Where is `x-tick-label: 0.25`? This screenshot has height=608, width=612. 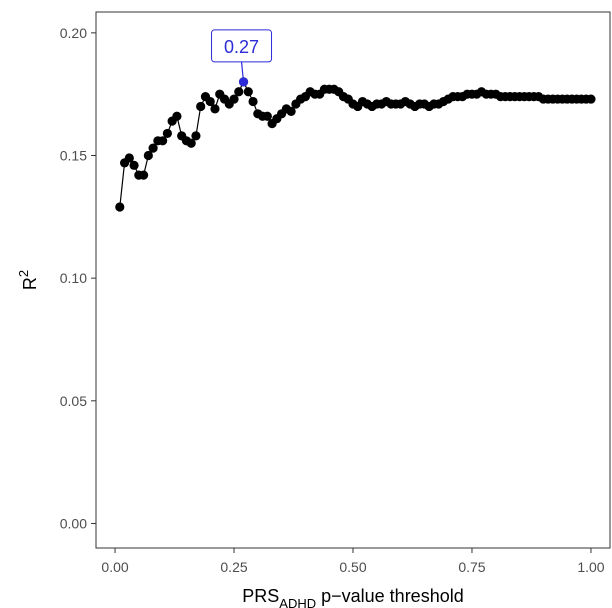 x-tick-label: 0.25 is located at coordinates (233, 567).